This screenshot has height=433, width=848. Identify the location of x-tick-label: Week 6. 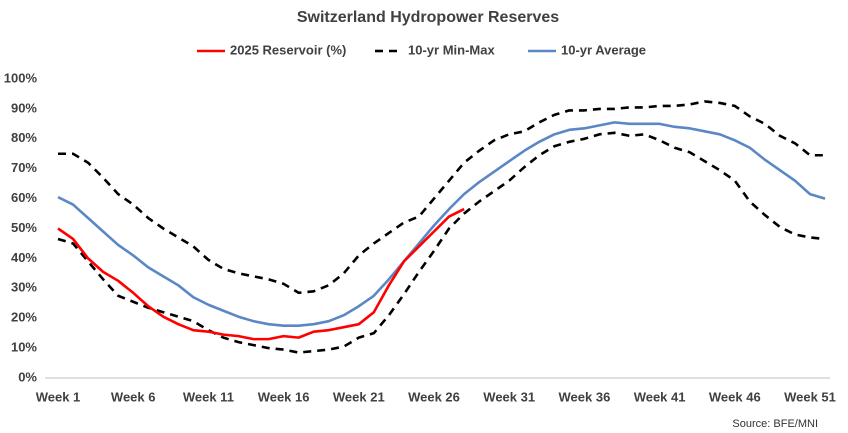
(133, 396).